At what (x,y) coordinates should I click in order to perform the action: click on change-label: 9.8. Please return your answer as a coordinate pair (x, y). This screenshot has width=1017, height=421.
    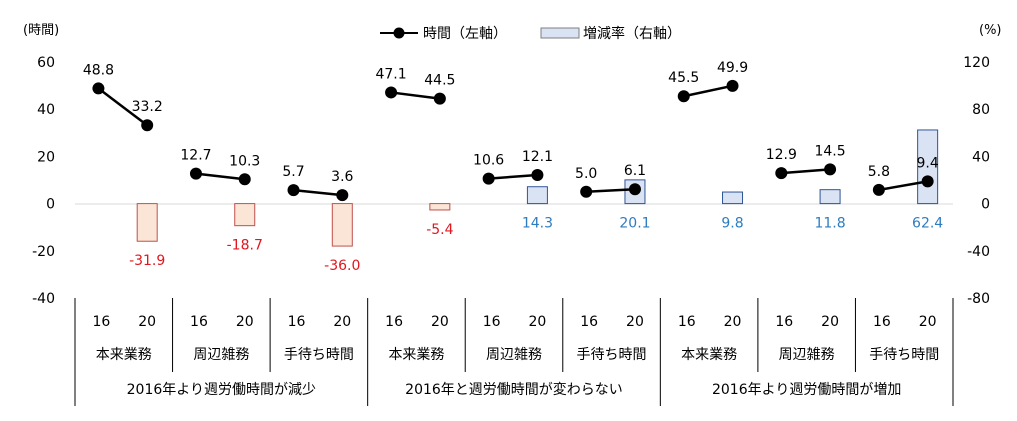
    Looking at the image, I should click on (732, 224).